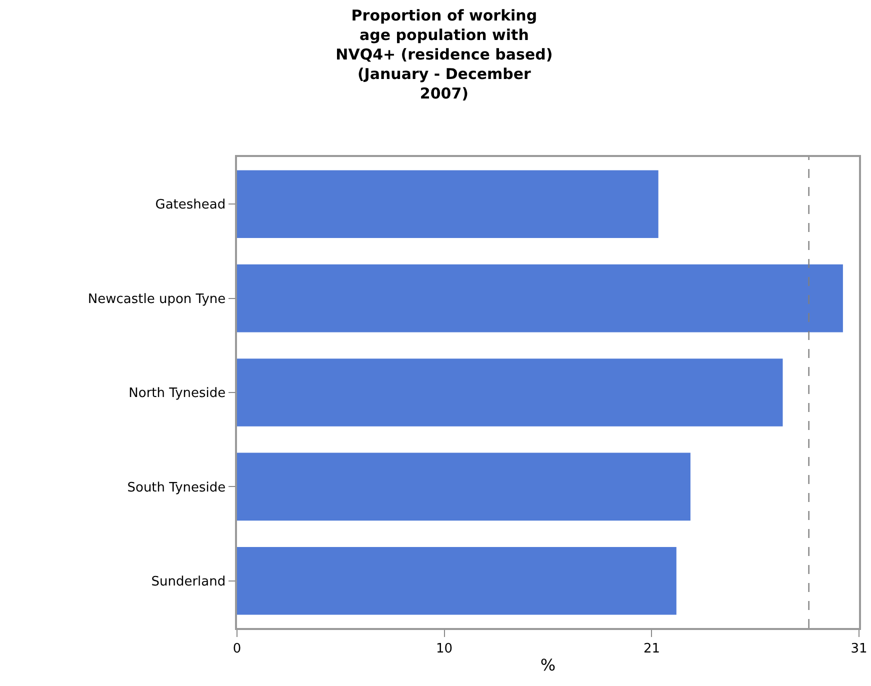 This screenshot has width=871, height=686. Describe the element at coordinates (859, 648) in the screenshot. I see `x-tick-label: 31` at that location.